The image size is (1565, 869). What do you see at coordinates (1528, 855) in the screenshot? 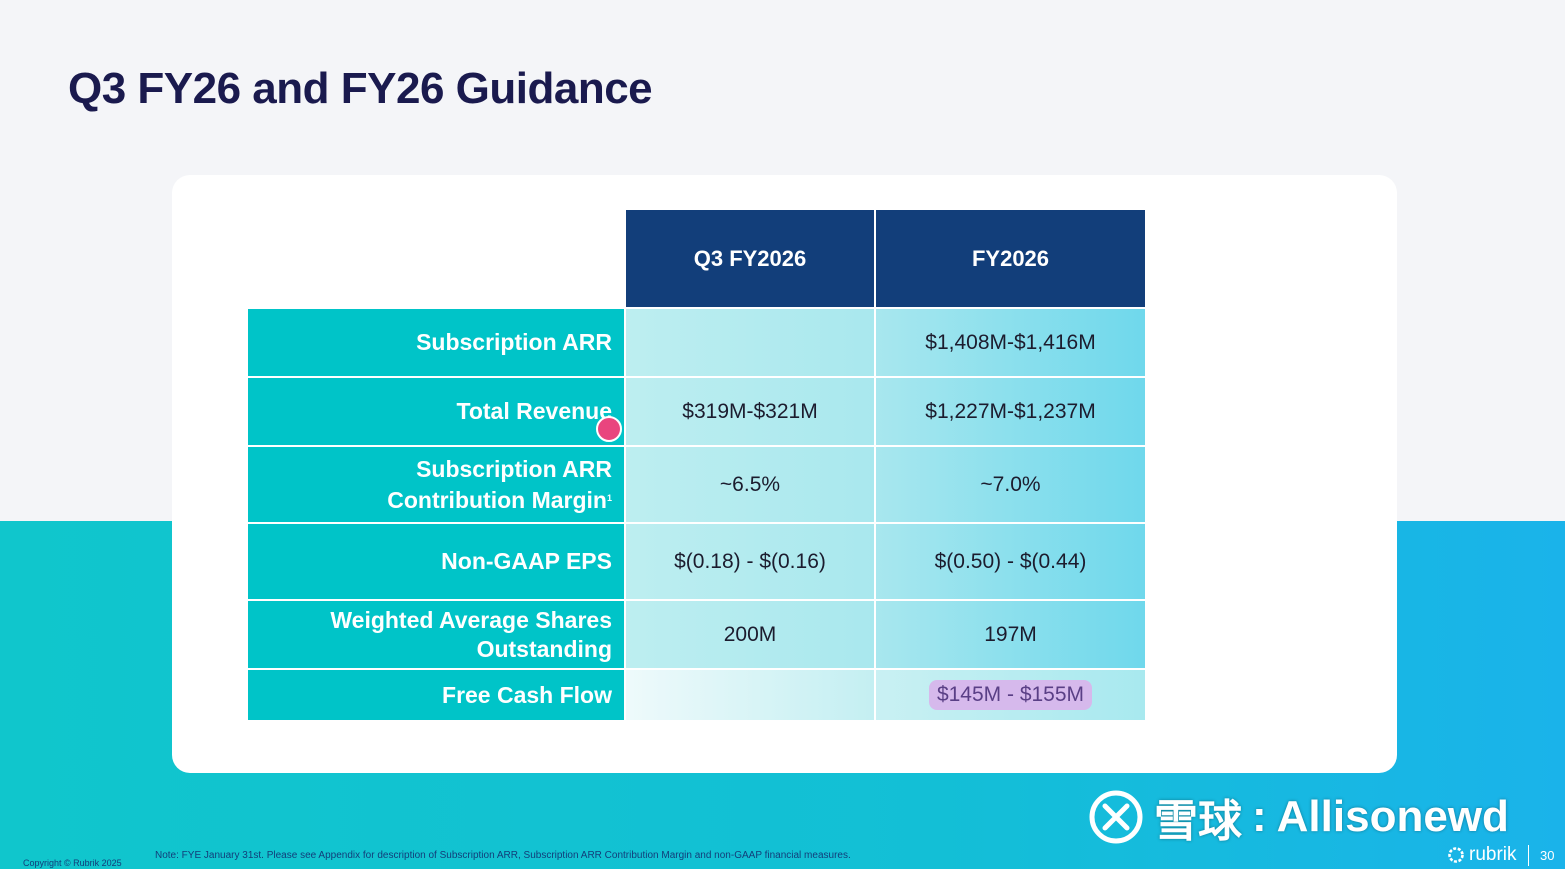
I see `brand-divider` at bounding box center [1528, 855].